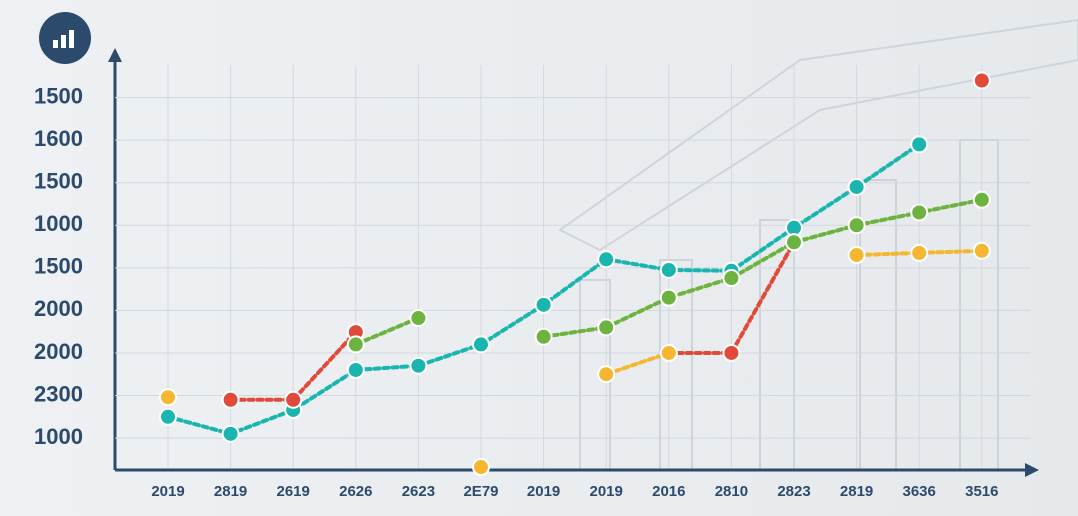  I want to click on x-tick-label: 2623, so click(418, 491).